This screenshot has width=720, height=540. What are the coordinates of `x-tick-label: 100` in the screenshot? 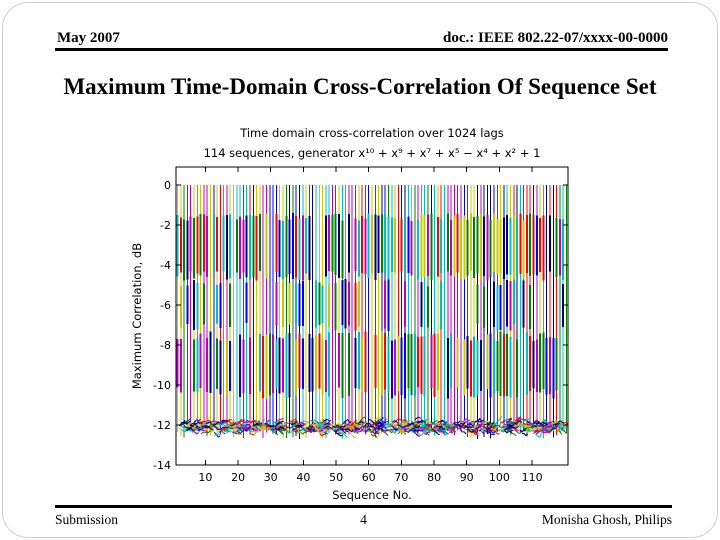 It's located at (499, 477).